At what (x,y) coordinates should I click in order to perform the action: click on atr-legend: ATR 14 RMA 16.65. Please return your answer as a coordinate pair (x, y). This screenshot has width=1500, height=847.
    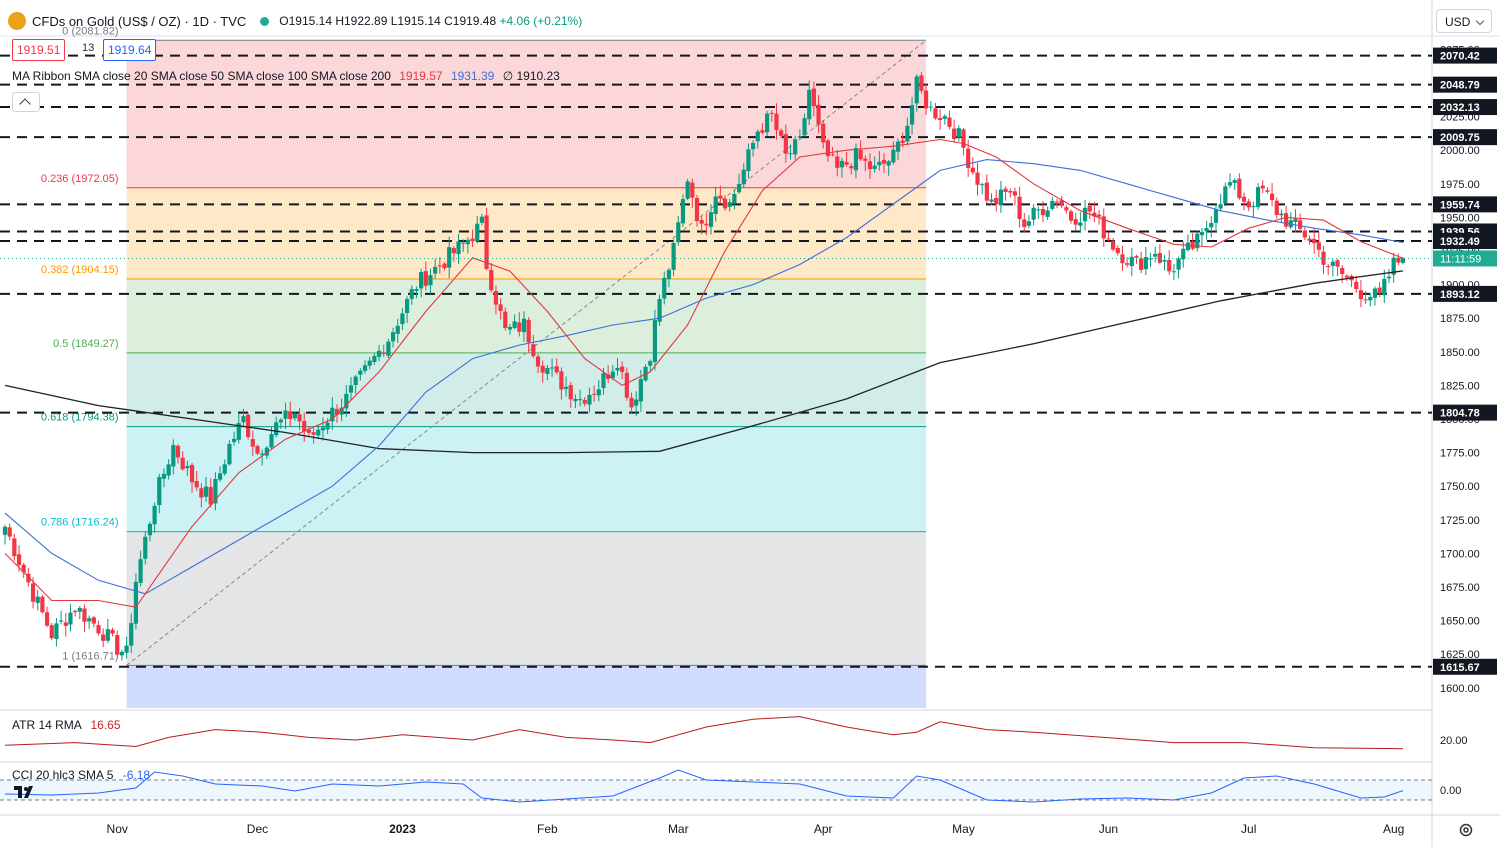
    Looking at the image, I should click on (66, 725).